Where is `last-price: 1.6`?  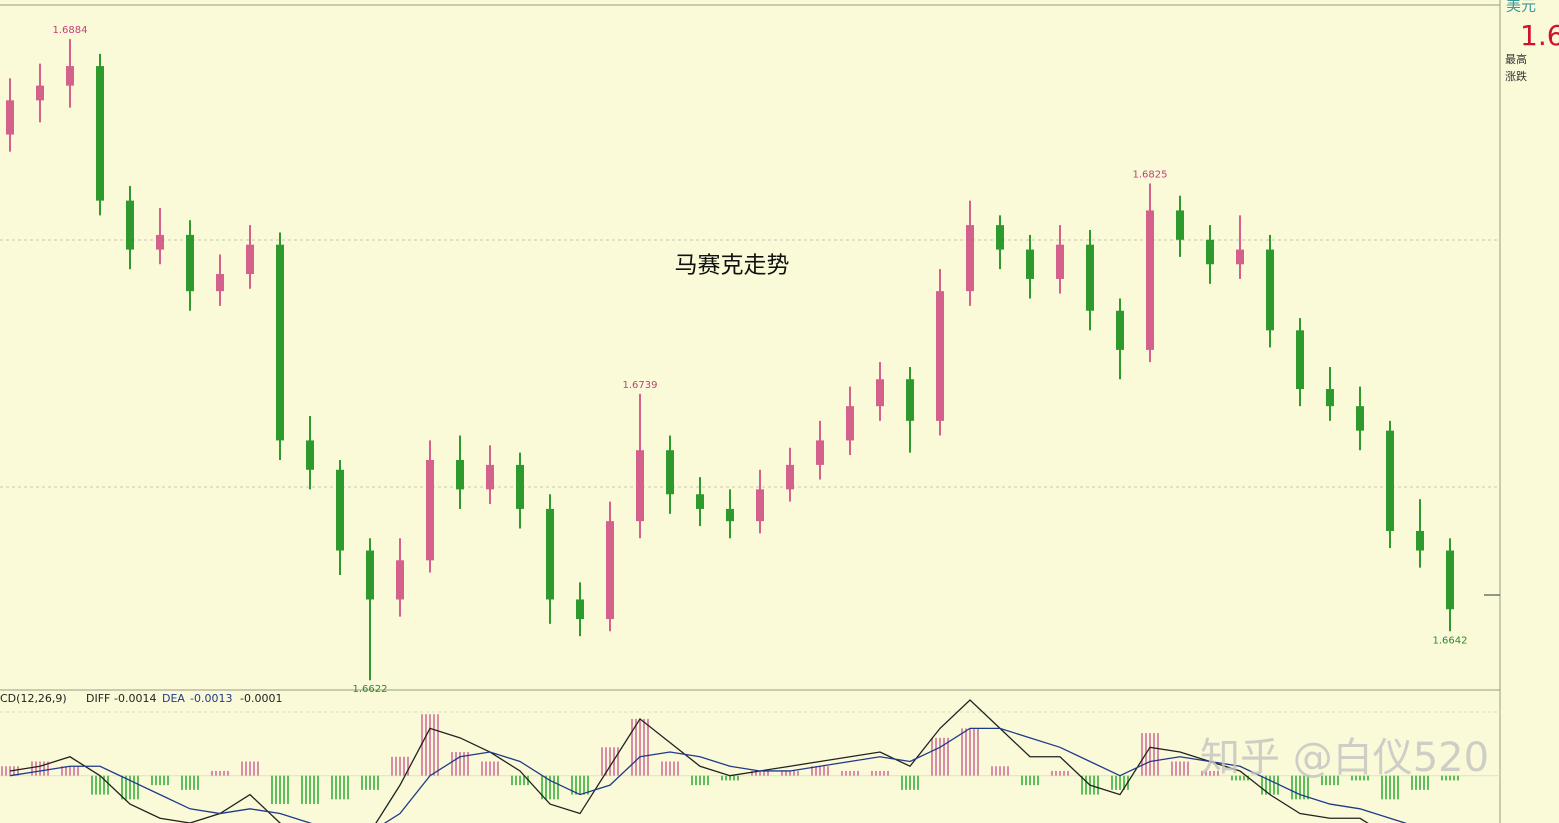 last-price: 1.6 is located at coordinates (1539, 35).